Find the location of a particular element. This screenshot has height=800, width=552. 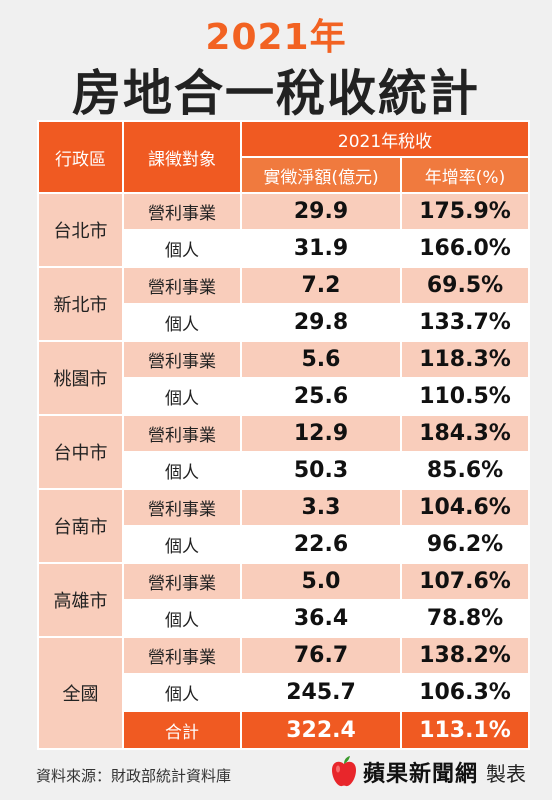

page-title: 房地合一稅收統計 is located at coordinates (275, 93).